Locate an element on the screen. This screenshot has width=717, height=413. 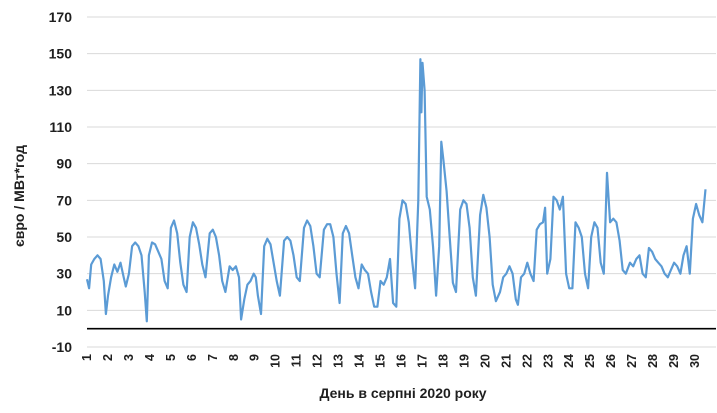
y-tick-label: 150 is located at coordinates (61, 54).